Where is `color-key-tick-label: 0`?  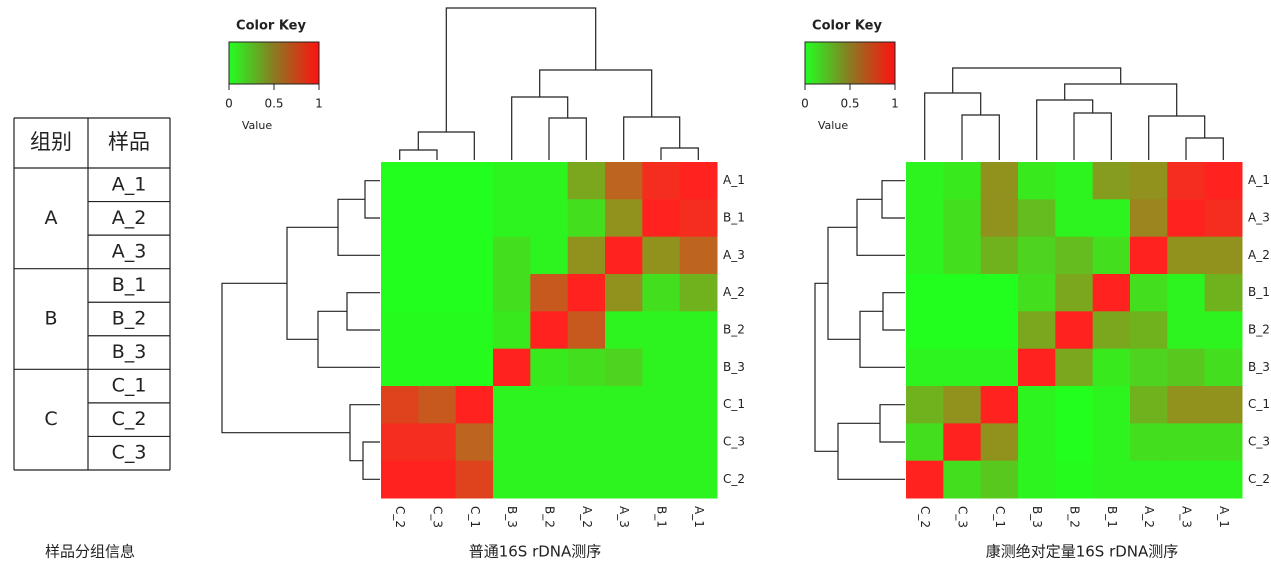 color-key-tick-label: 0 is located at coordinates (805, 104).